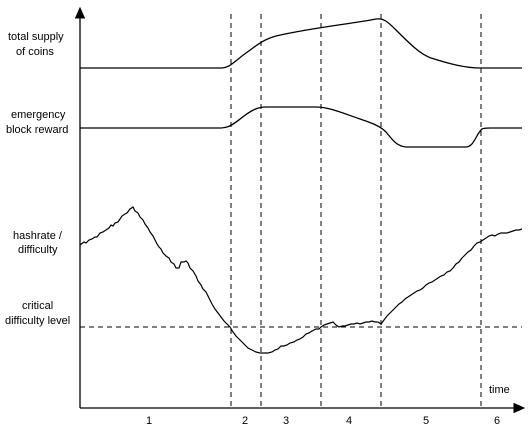 This screenshot has width=530, height=438. I want to click on phase-label-6: 6, so click(497, 421).